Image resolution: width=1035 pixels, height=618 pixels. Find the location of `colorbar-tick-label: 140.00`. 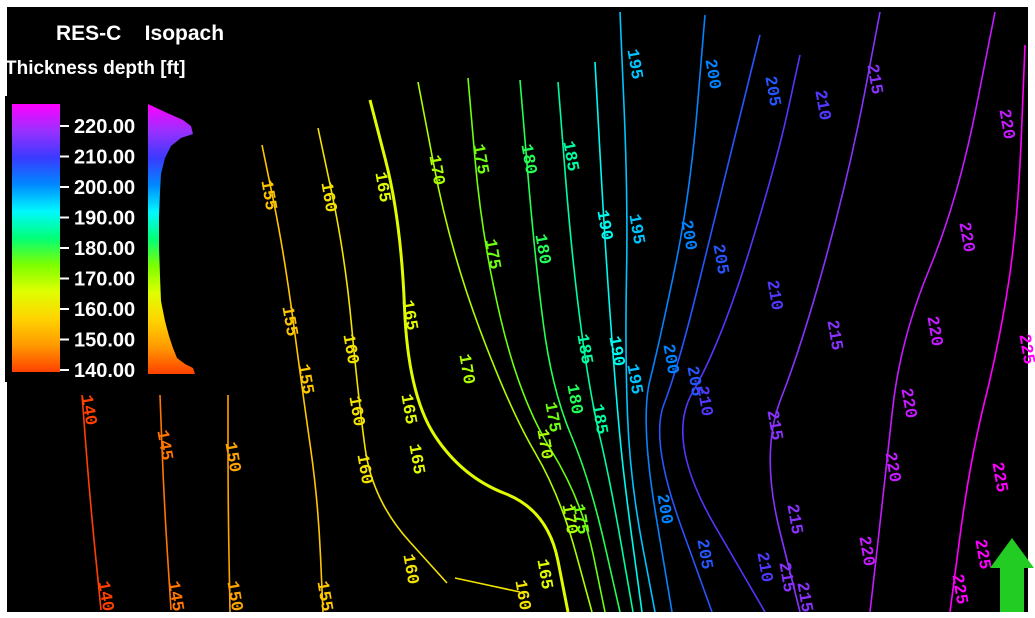

colorbar-tick-label: 140.00 is located at coordinates (104, 371).